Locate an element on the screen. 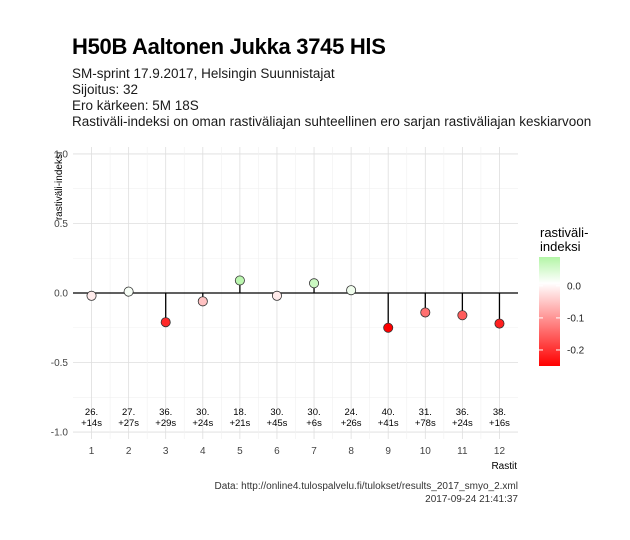 This screenshot has width=630, height=540. legend-colorbar is located at coordinates (549, 311).